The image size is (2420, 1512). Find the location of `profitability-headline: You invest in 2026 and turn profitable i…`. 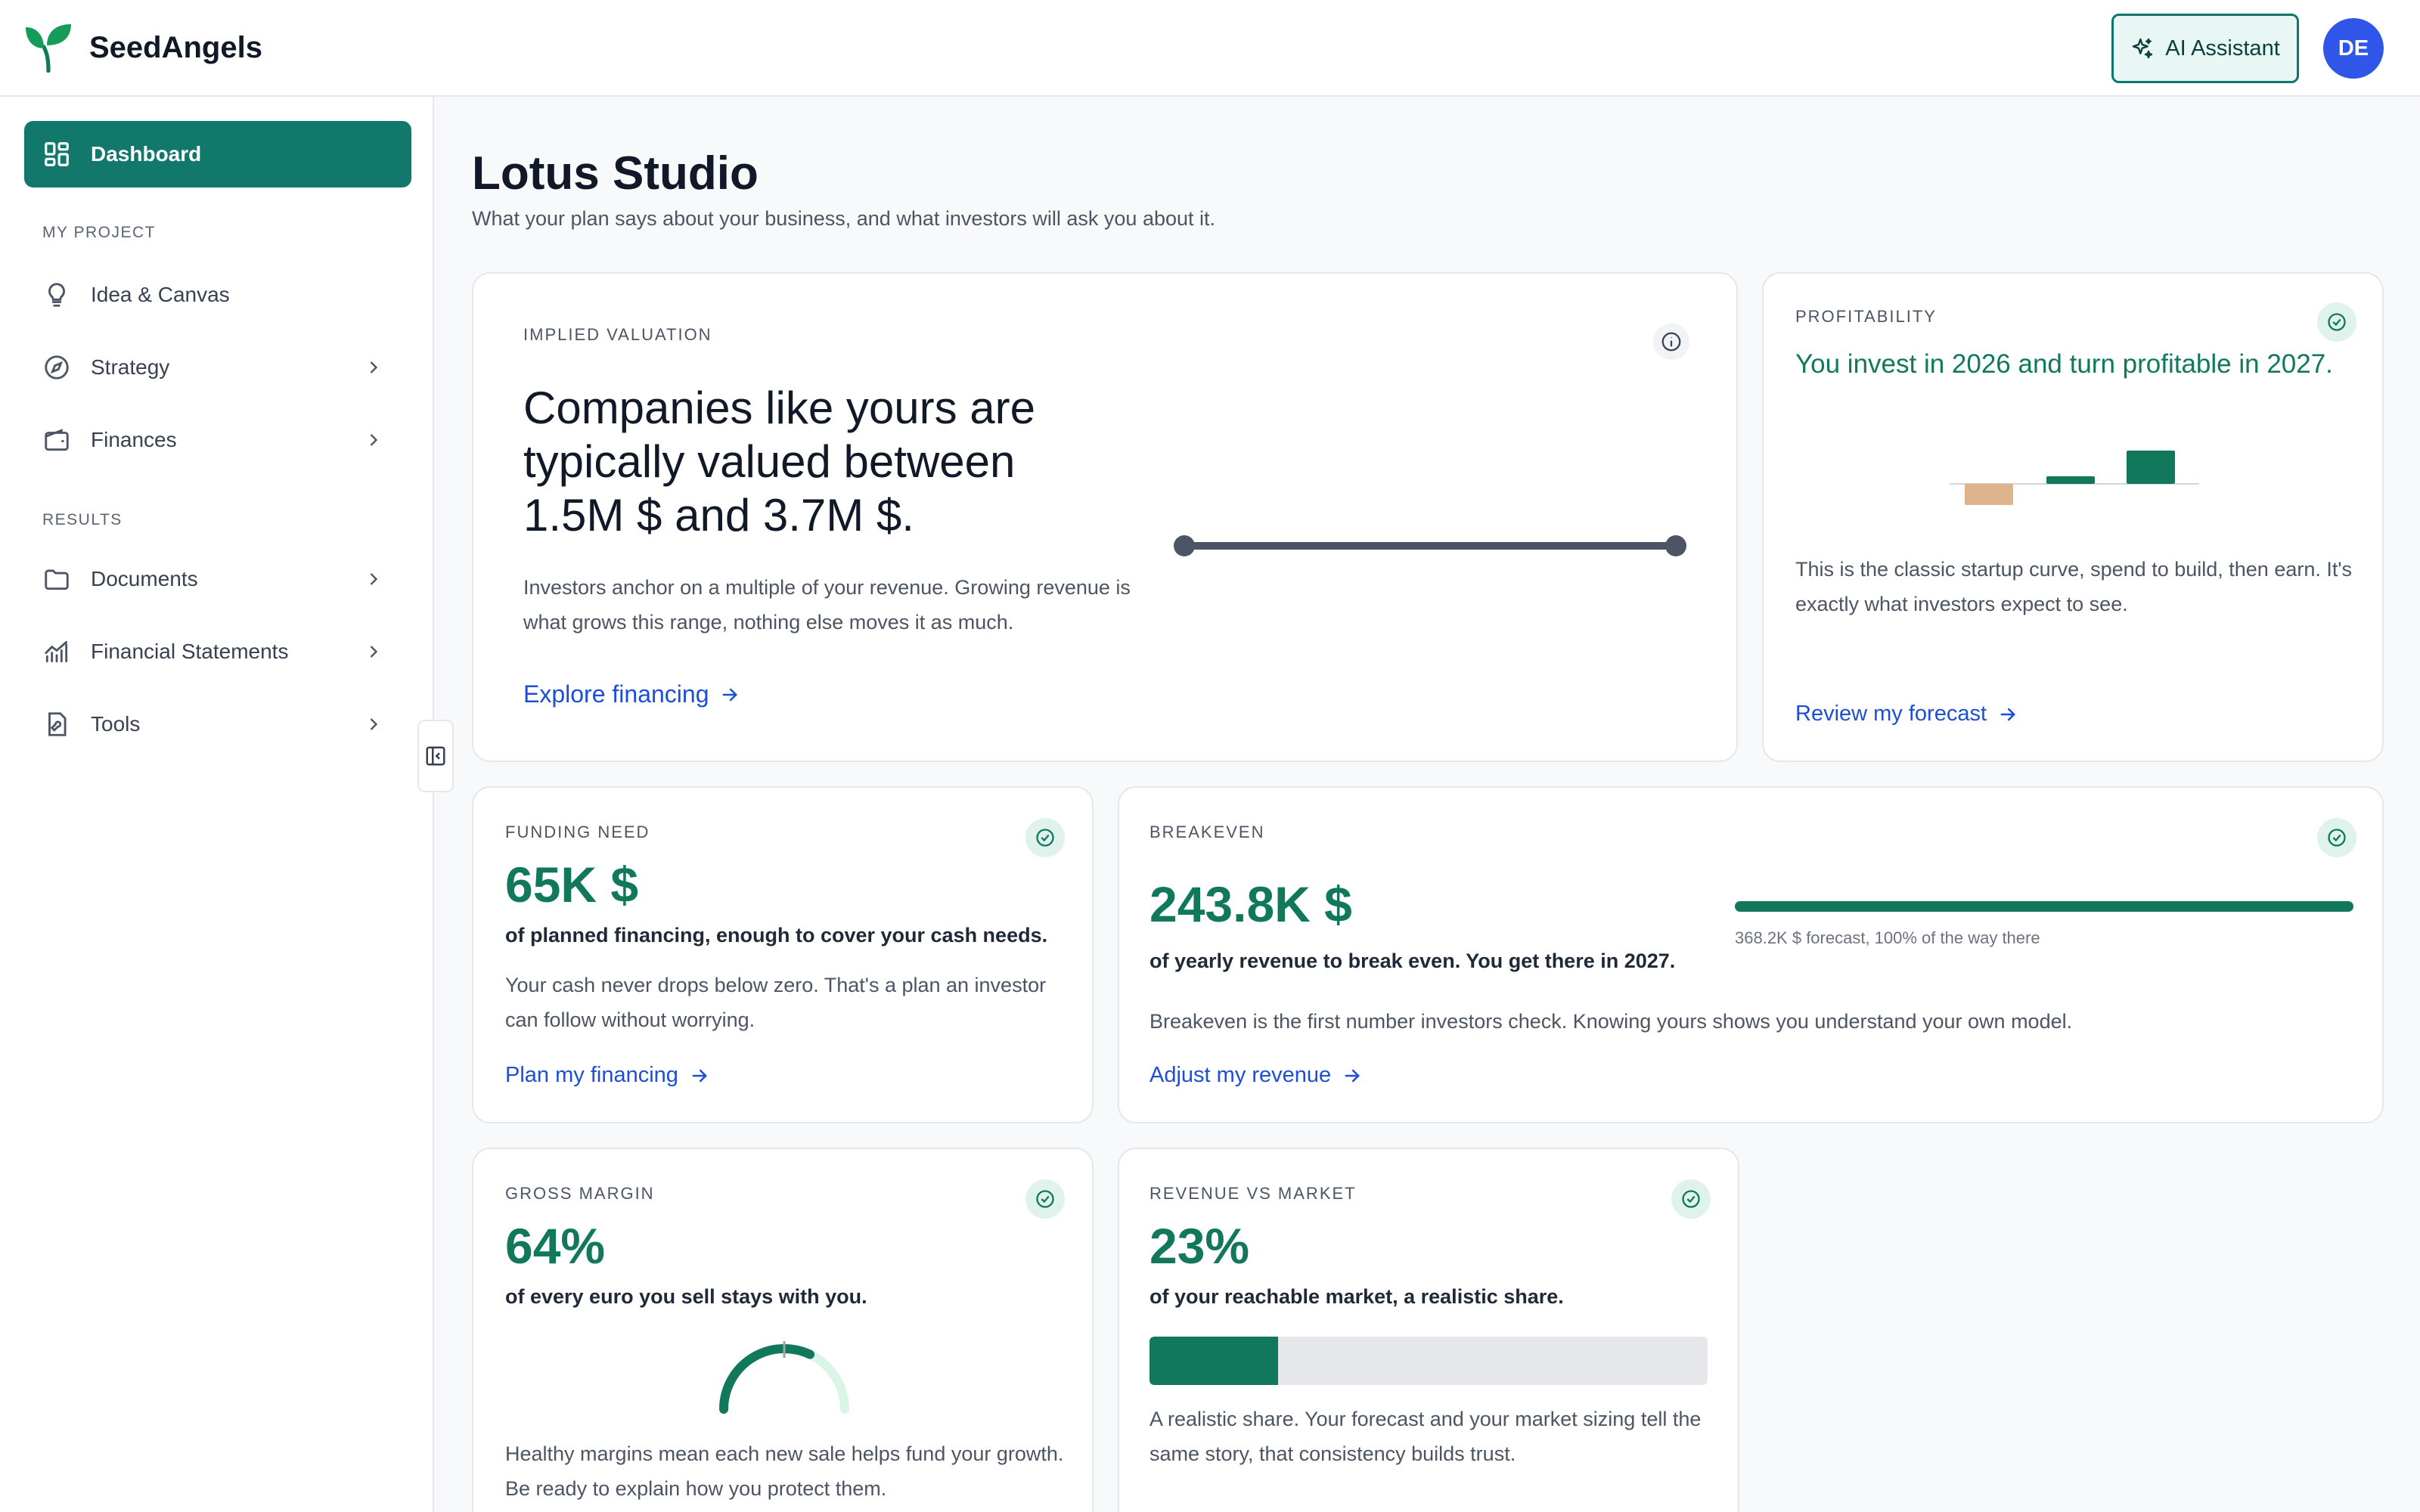

profitability-headline: You invest in 2026 and turn profitable i… is located at coordinates (2064, 364).